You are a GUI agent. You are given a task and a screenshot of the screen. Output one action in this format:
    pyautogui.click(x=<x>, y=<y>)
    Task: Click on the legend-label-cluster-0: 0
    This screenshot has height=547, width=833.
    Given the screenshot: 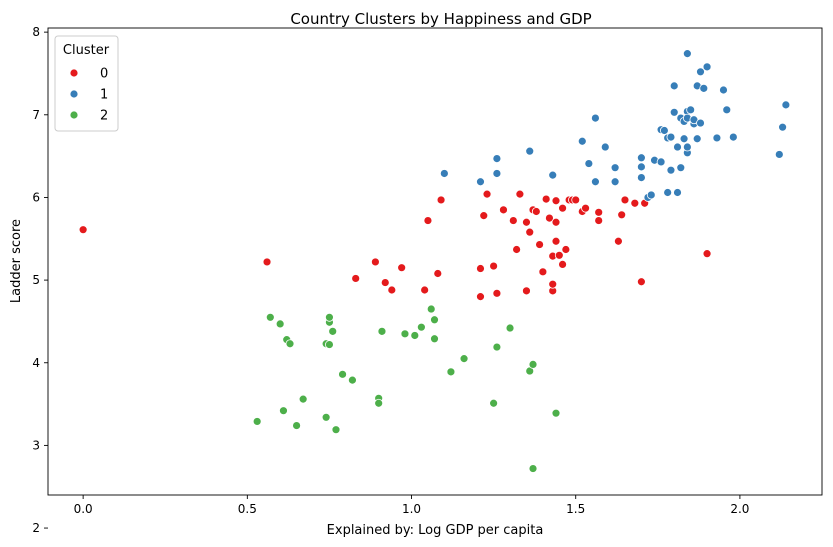 What is the action you would take?
    pyautogui.click(x=104, y=74)
    